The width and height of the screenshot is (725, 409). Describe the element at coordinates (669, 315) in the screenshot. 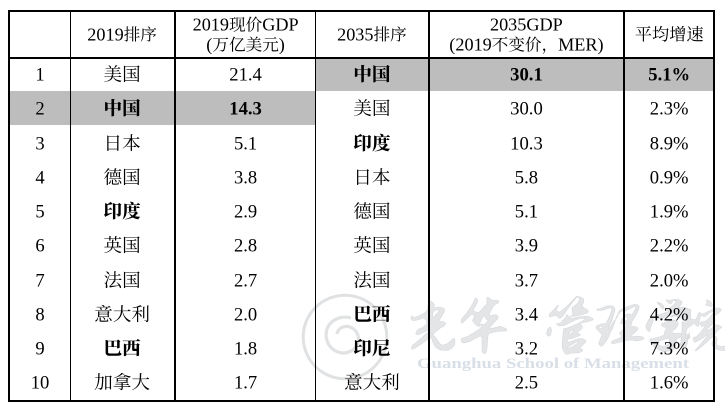

I see `svg-text: 4.2%` at that location.